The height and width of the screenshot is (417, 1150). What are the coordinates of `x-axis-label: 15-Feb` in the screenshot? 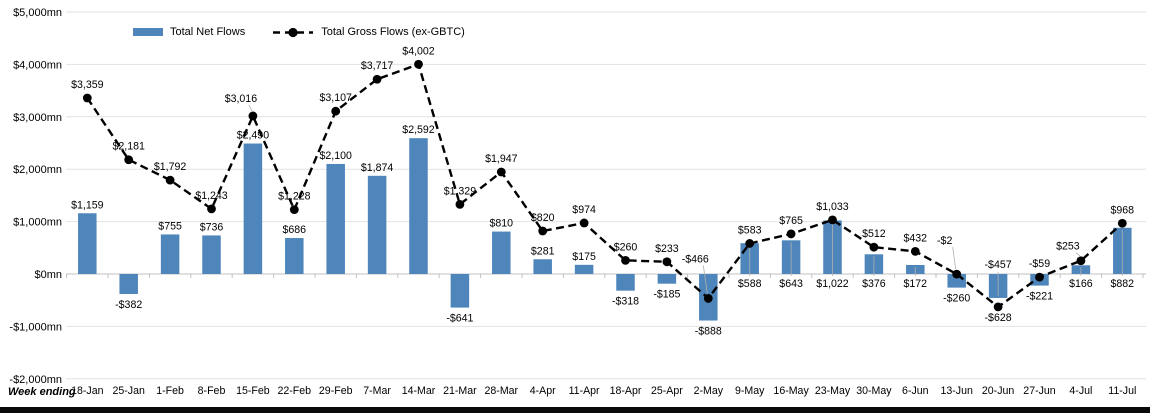 It's located at (253, 391).